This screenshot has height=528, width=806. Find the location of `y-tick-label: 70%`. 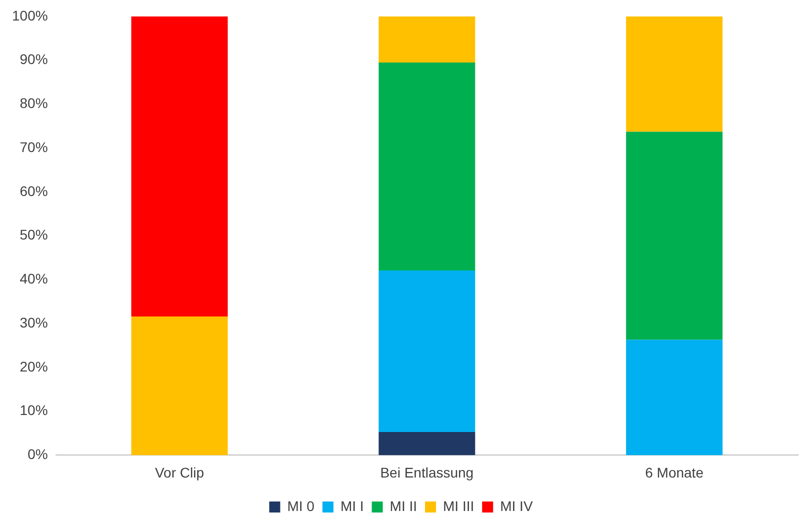

y-tick-label: 70% is located at coordinates (34, 146).